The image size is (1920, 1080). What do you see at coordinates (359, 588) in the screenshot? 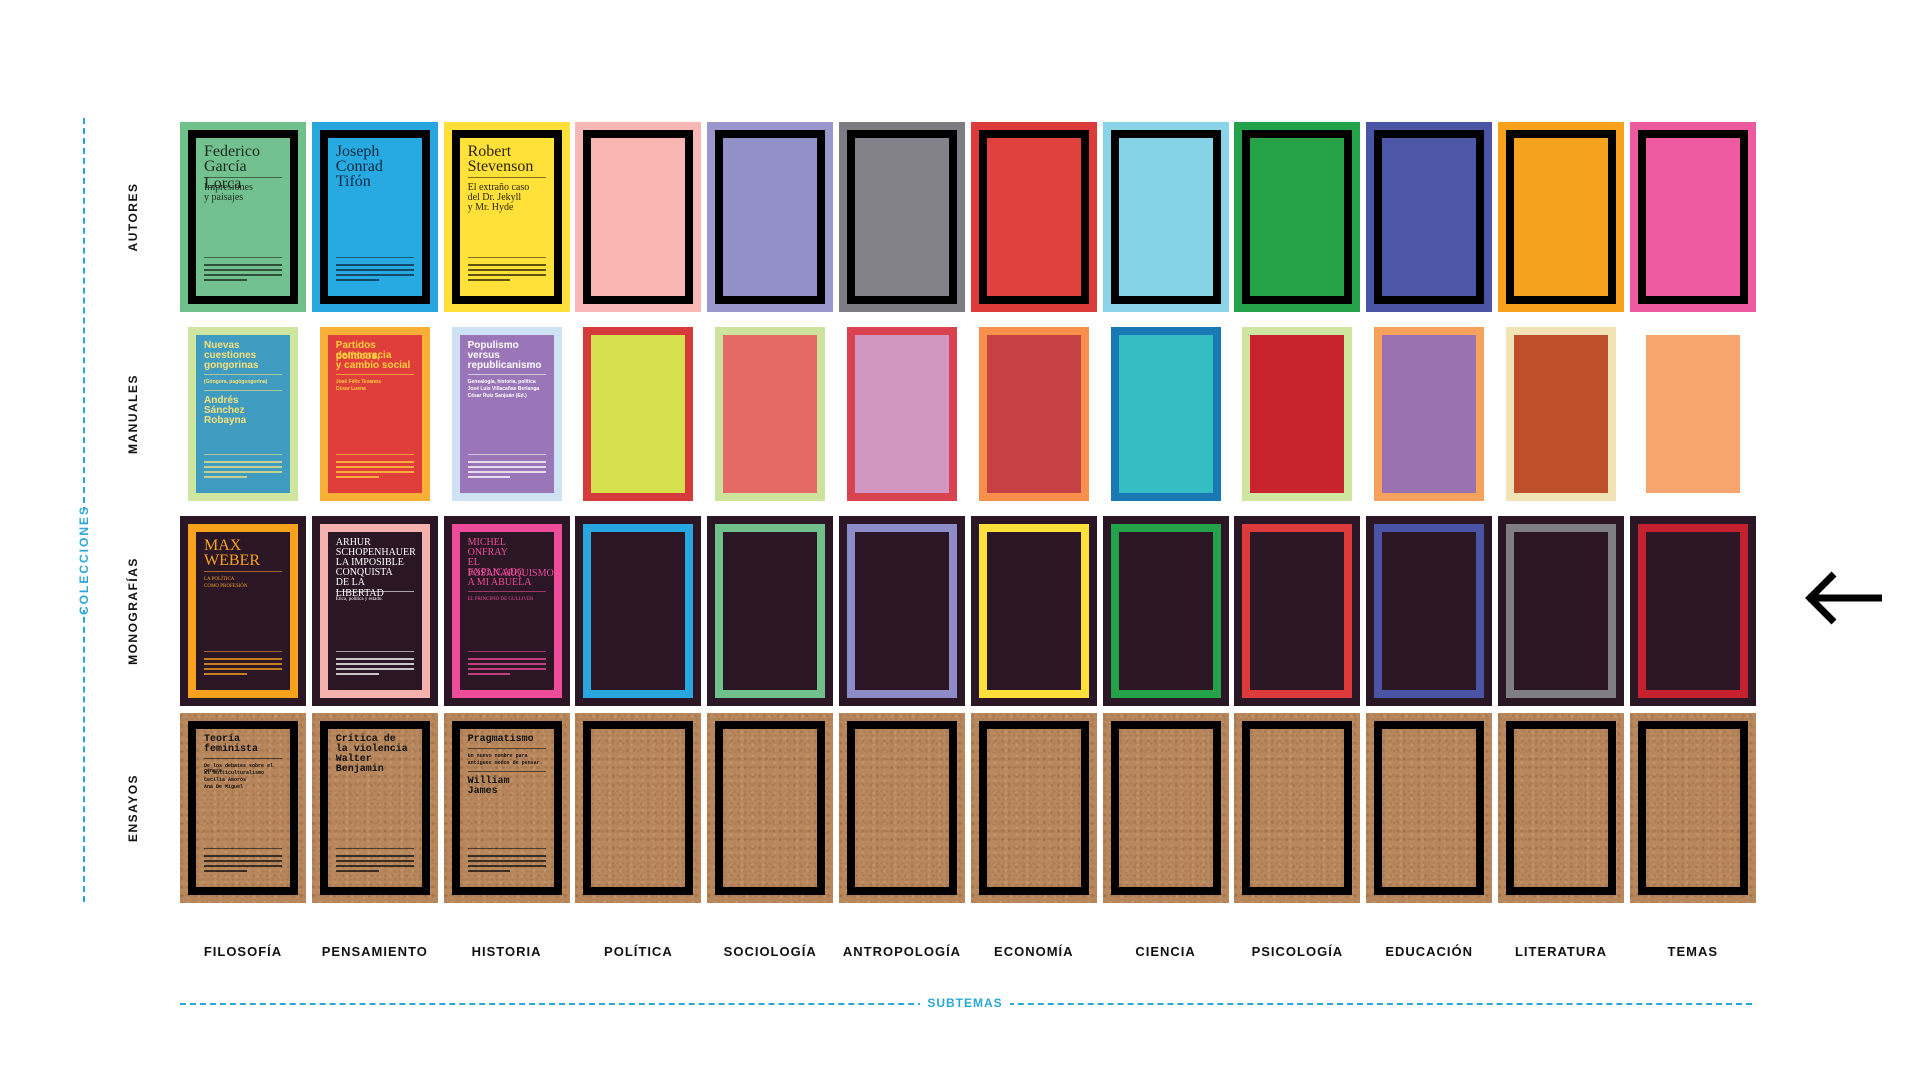
I see `cover-text-line: DE LA LIBERTAD` at bounding box center [359, 588].